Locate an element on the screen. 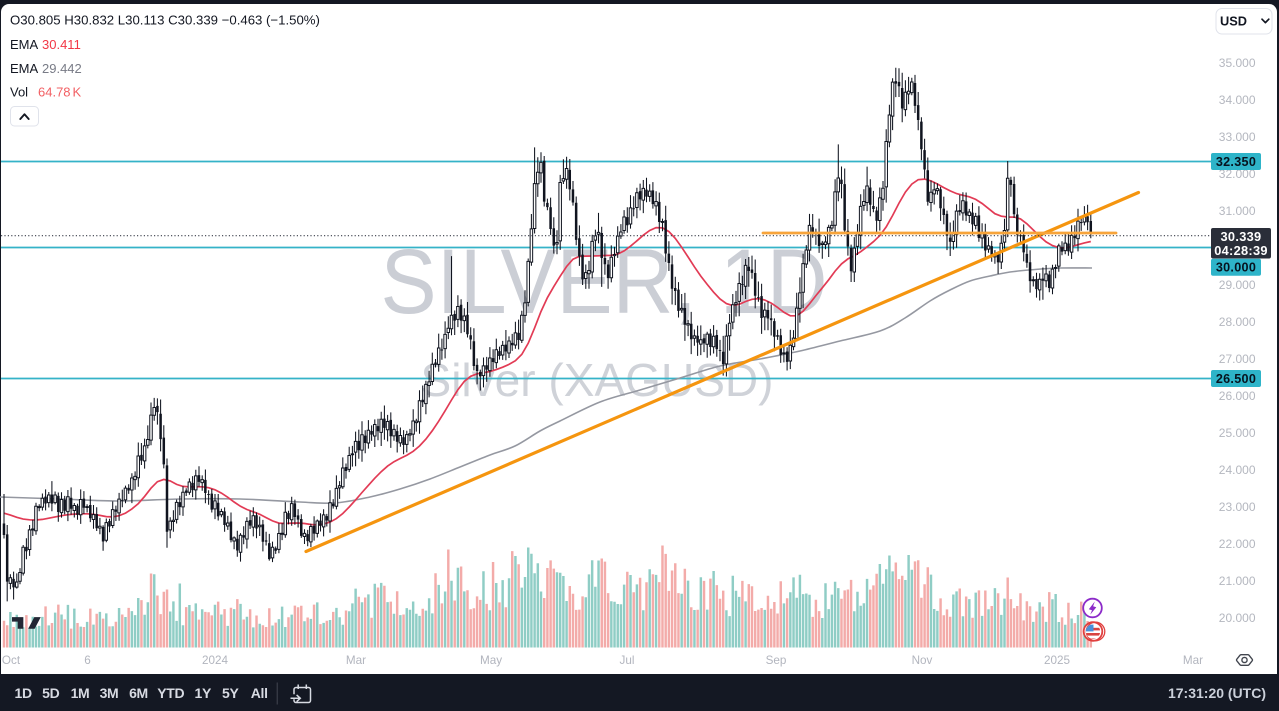  svg-text: All is located at coordinates (259, 693).